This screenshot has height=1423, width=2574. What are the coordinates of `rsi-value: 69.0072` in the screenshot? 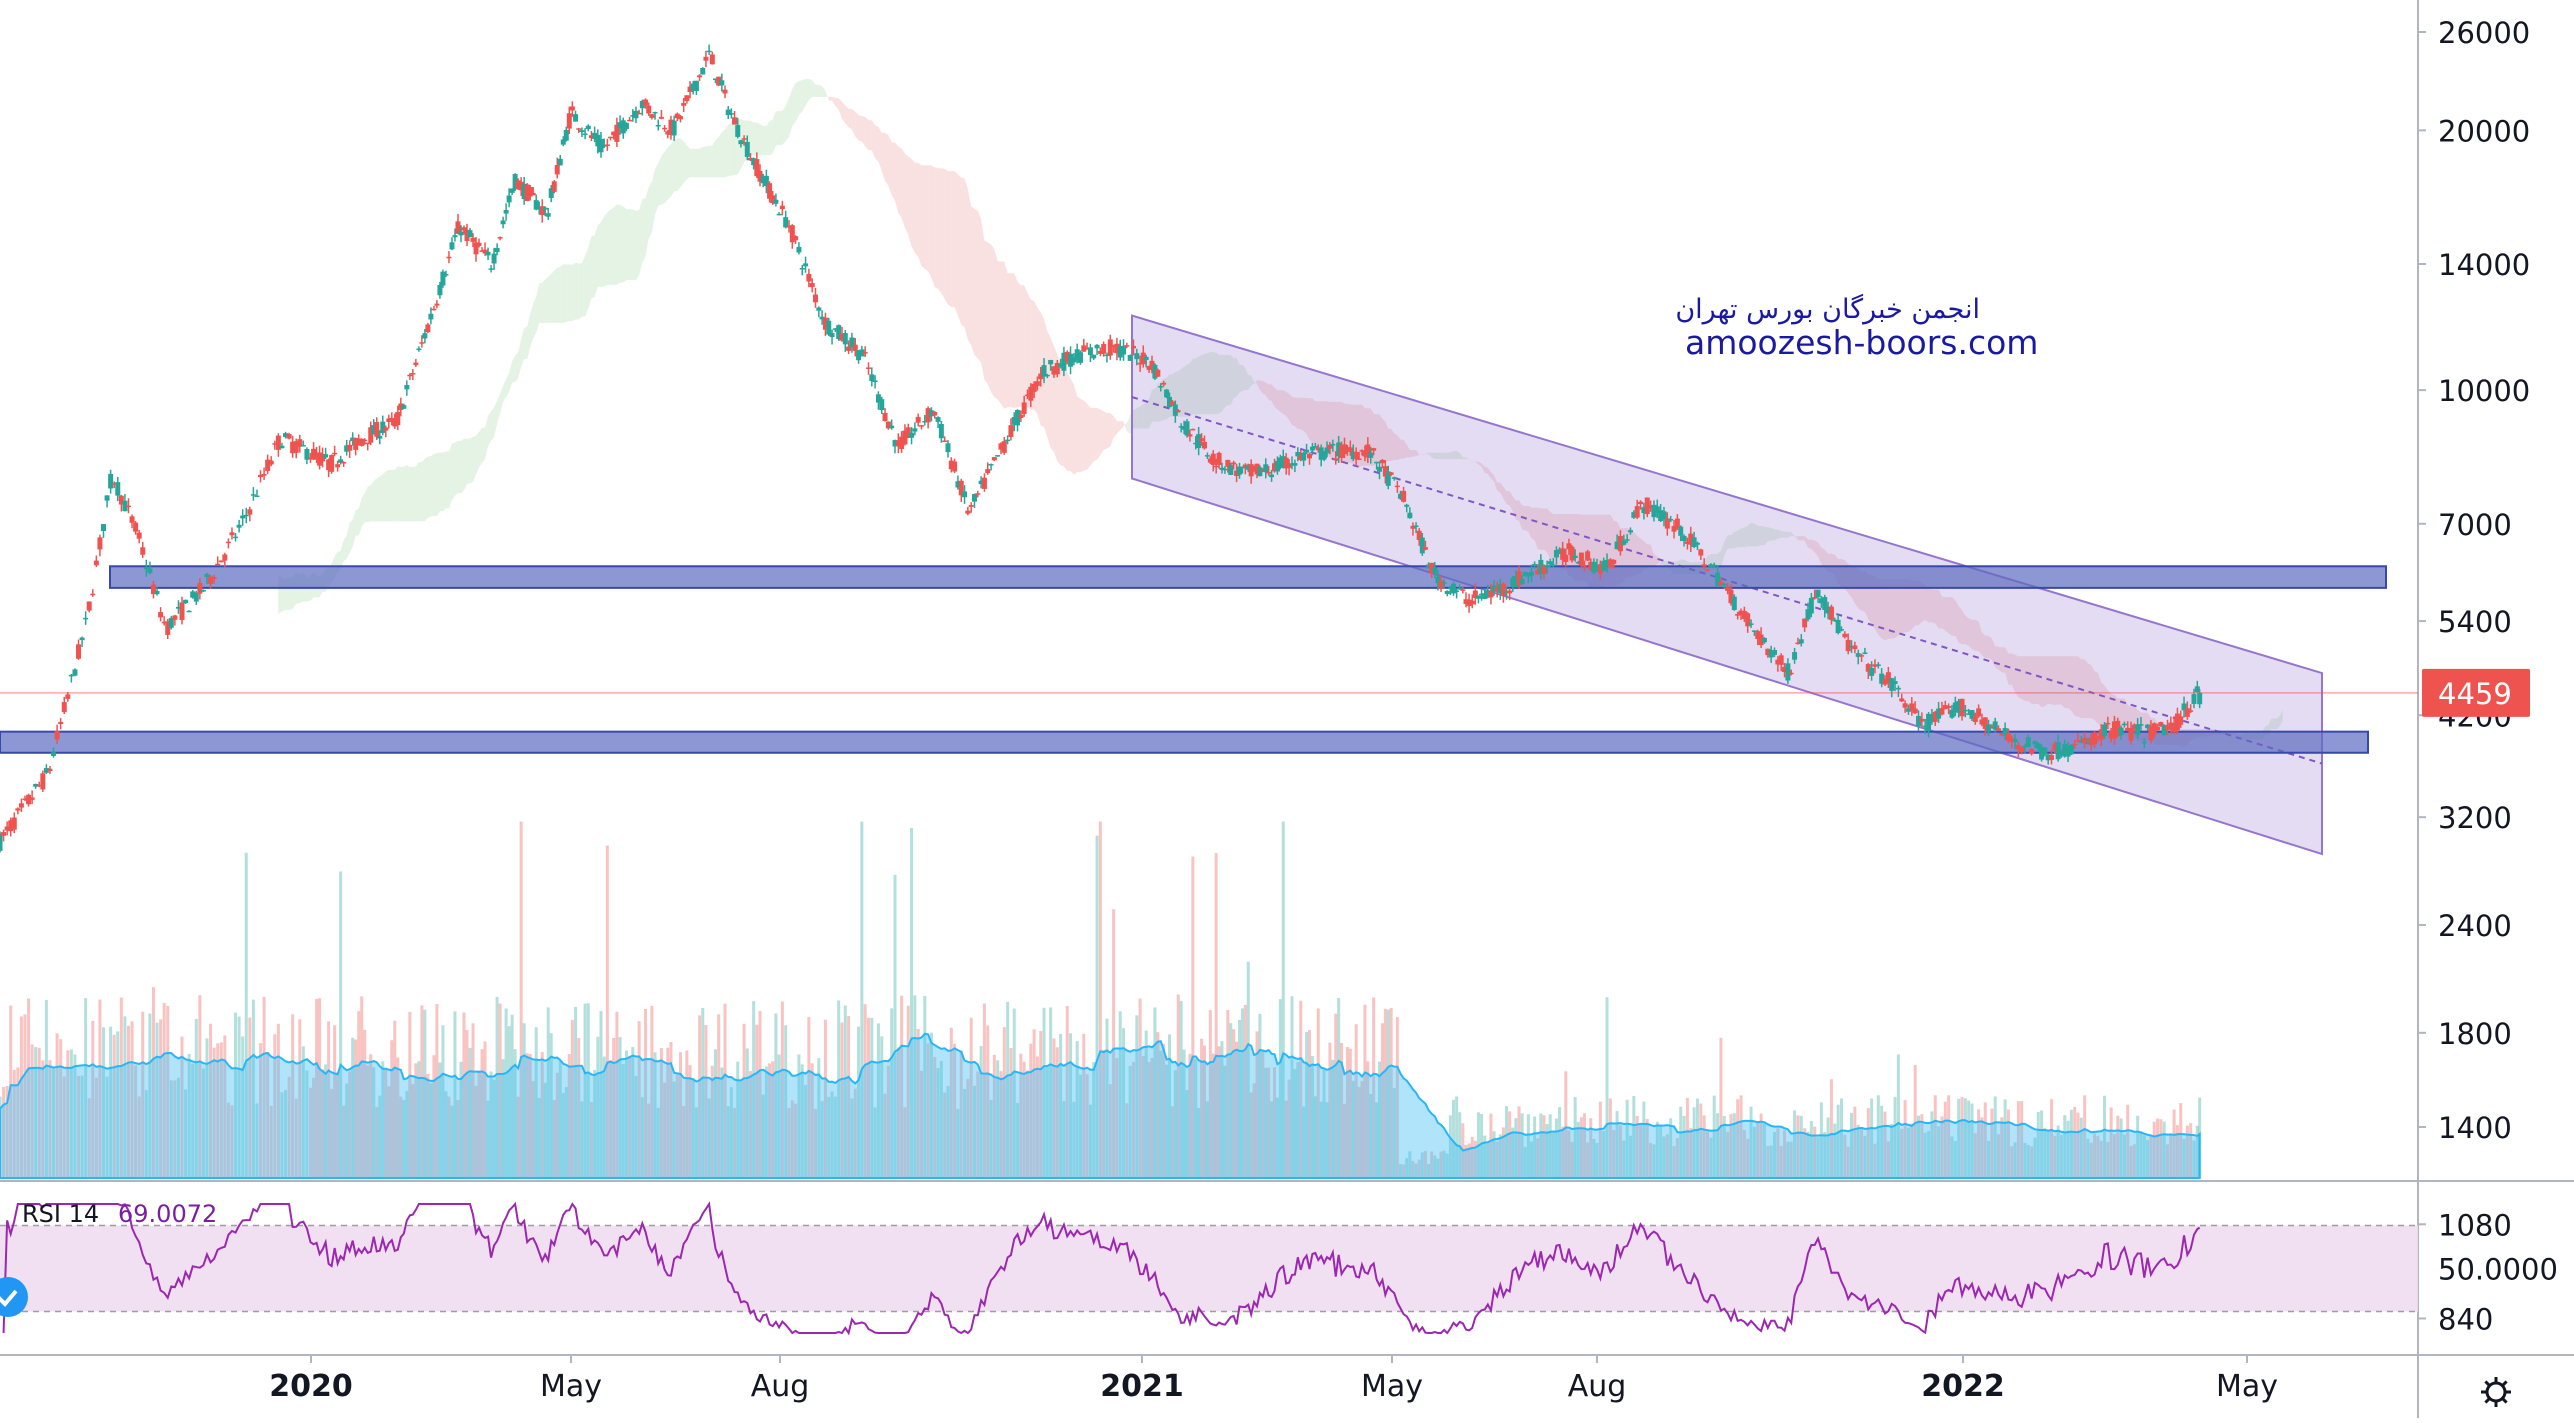 It's located at (167, 1214).